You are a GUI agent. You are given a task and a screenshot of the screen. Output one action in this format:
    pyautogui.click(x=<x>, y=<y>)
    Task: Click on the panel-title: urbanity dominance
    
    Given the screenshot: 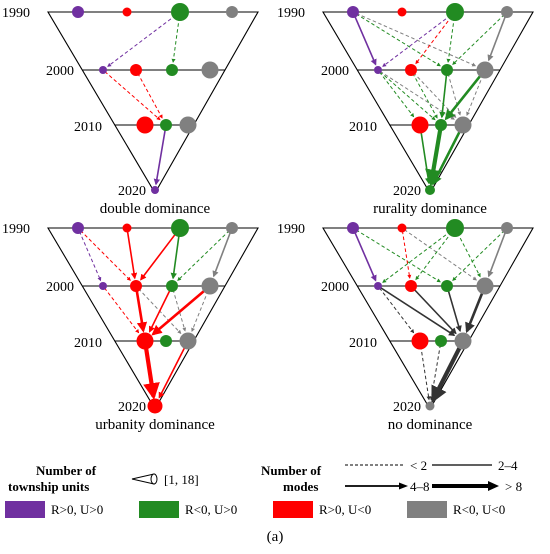 What is the action you would take?
    pyautogui.click(x=155, y=425)
    